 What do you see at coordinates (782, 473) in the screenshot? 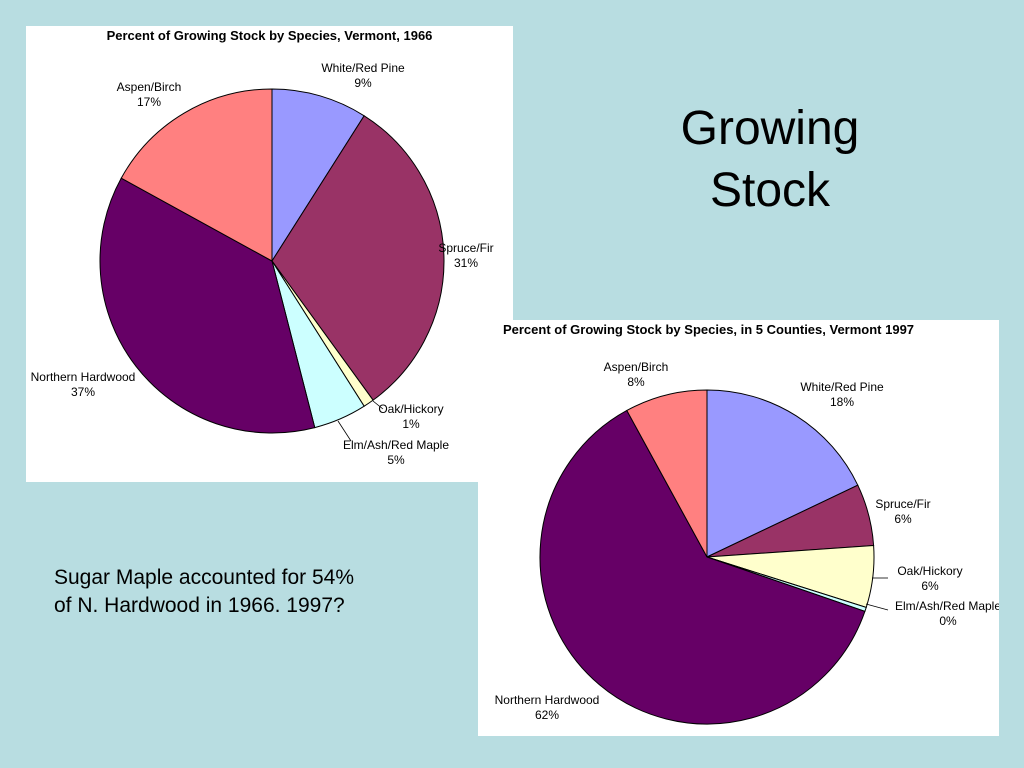
I see `pie-slice-white-red-pine-1997` at bounding box center [782, 473].